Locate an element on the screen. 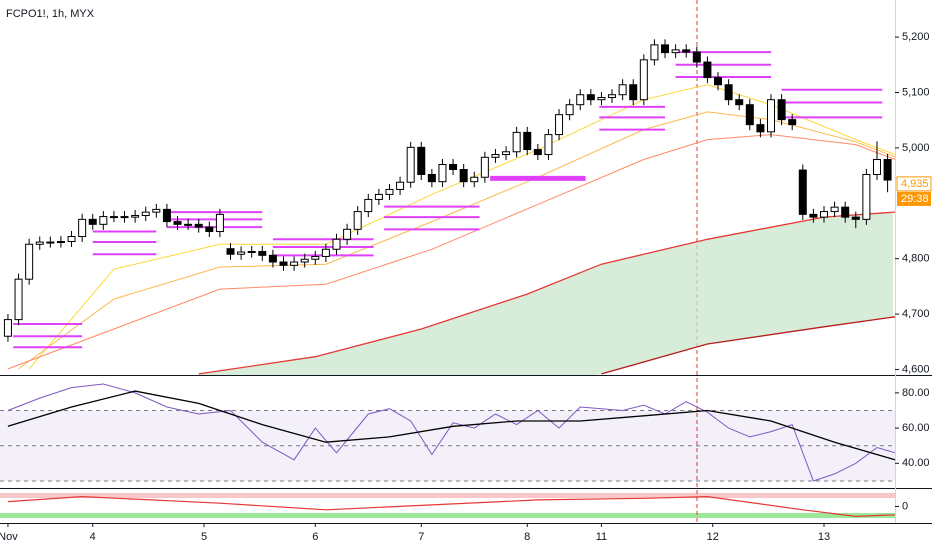 The width and height of the screenshot is (932, 550). x-tick-label: 12 is located at coordinates (713, 537).